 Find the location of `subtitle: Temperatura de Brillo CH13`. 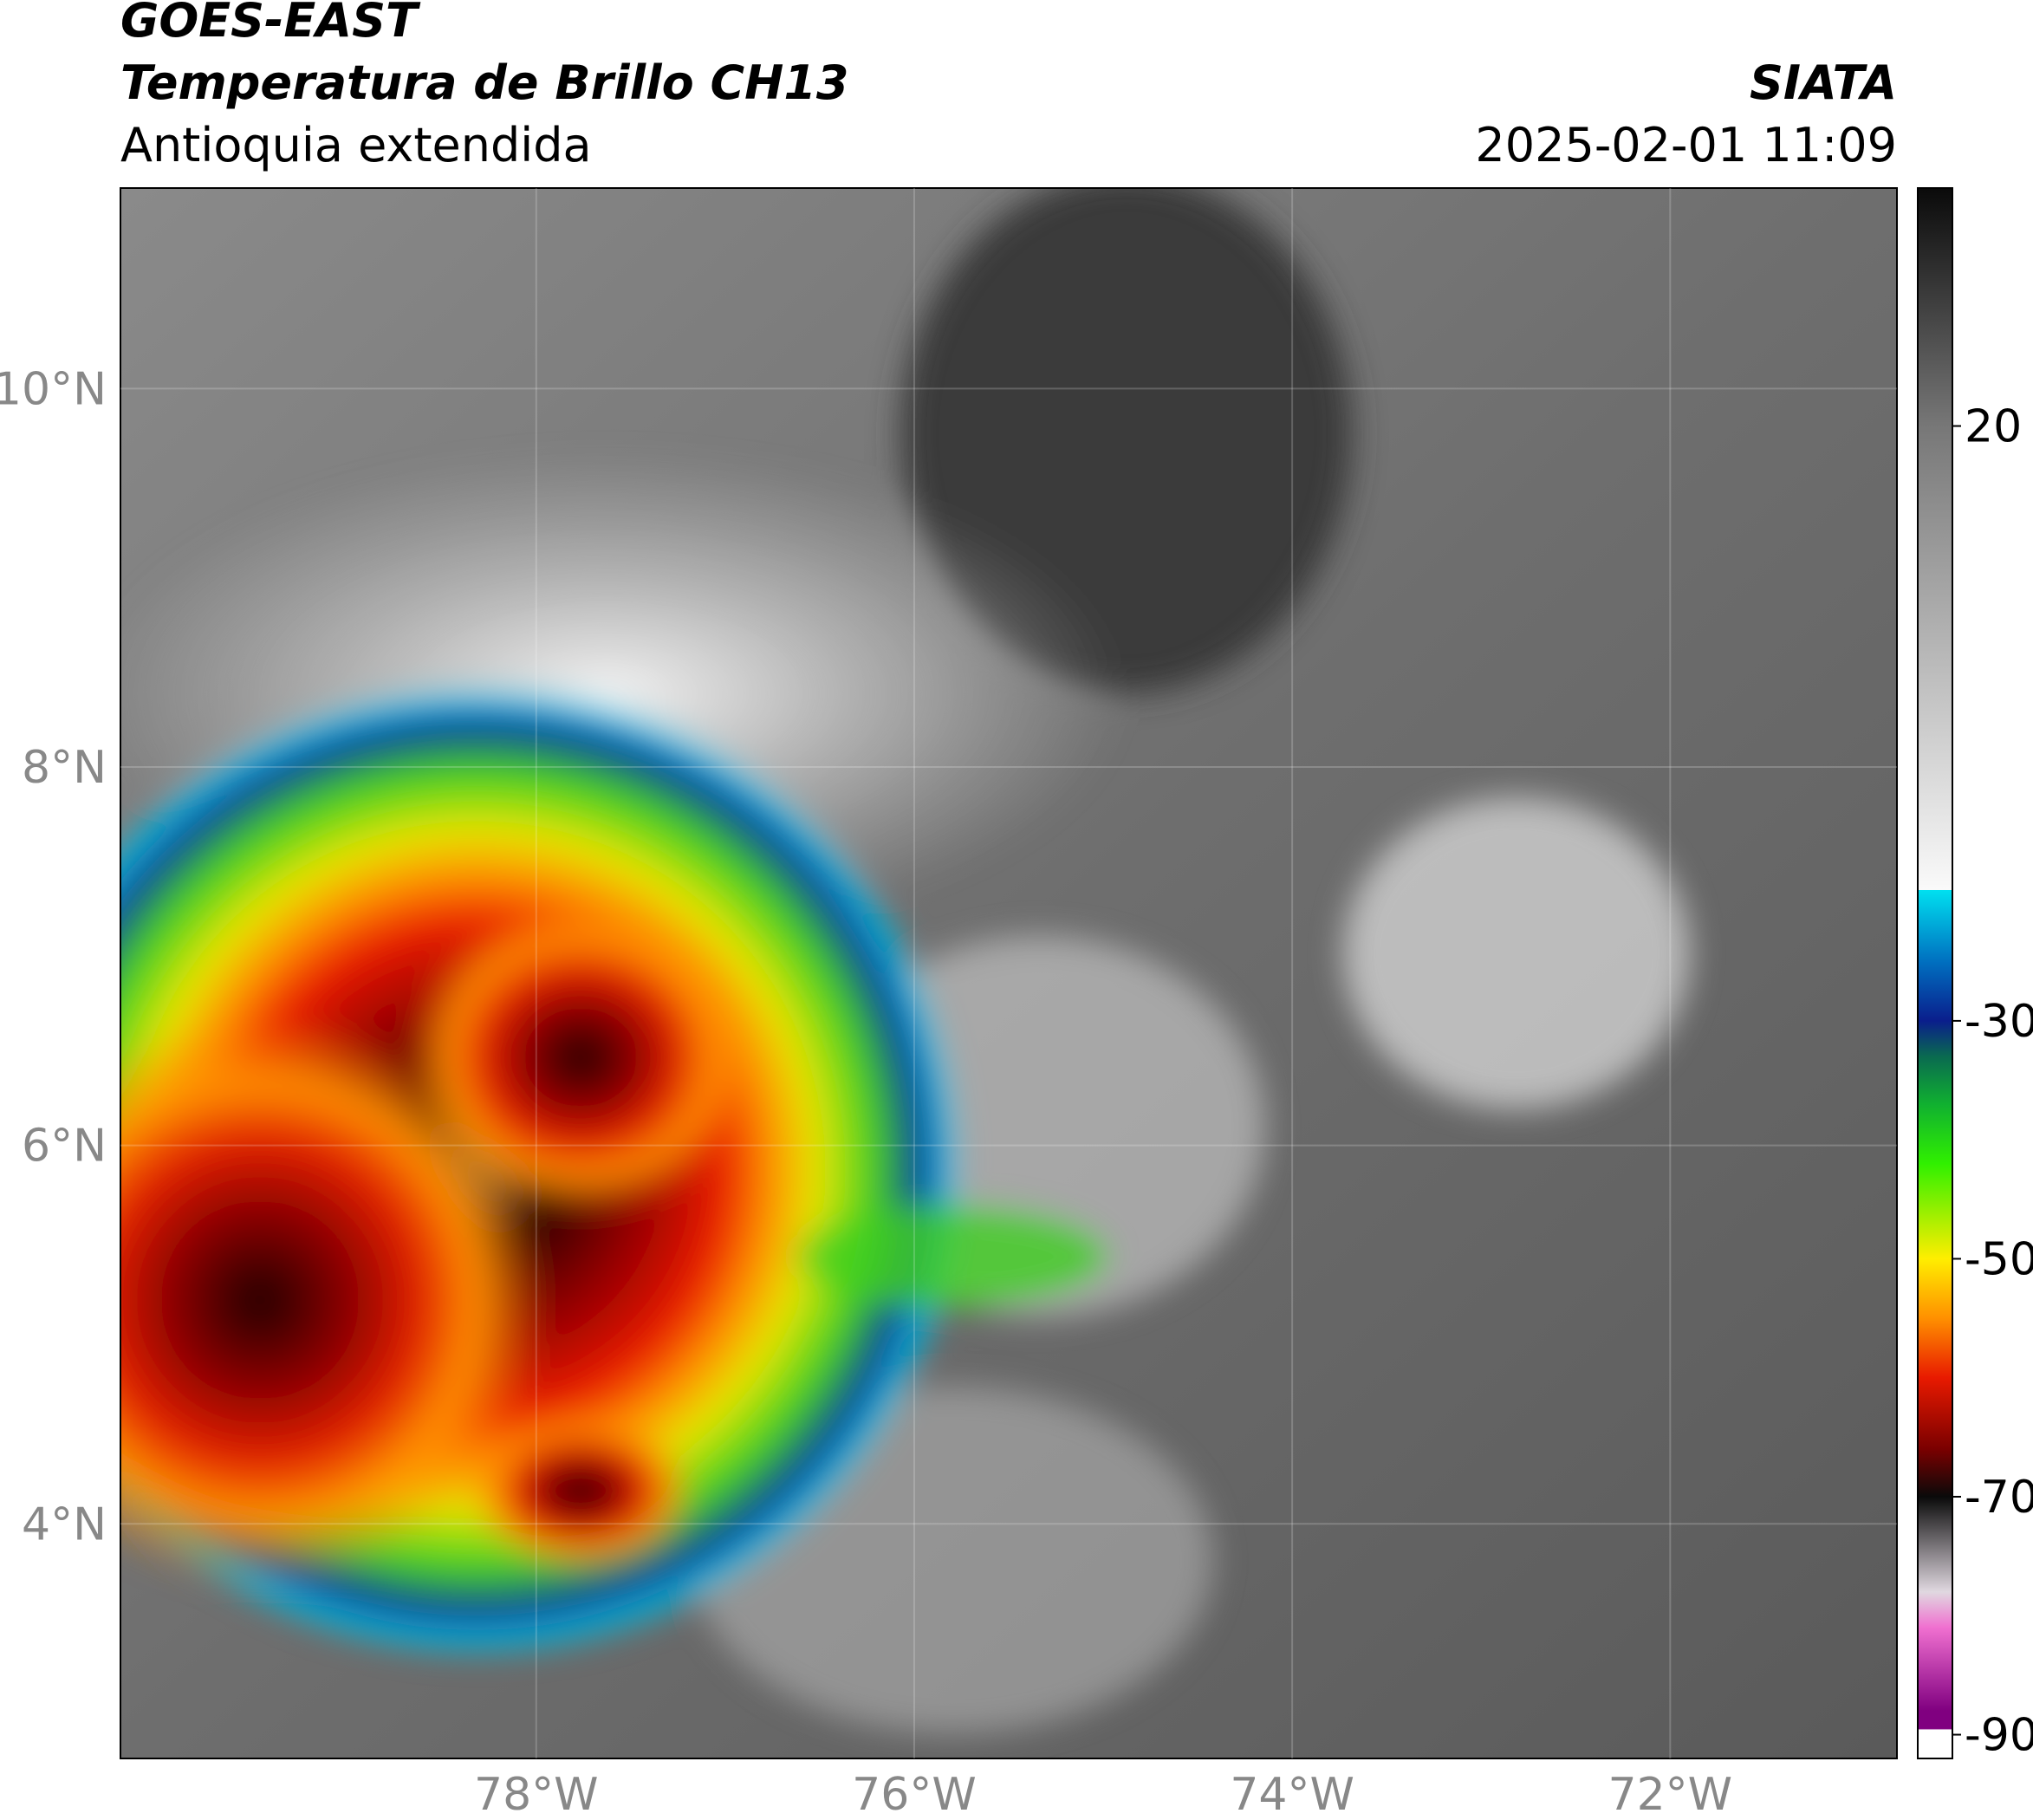

subtitle: Temperatura de Brillo CH13 is located at coordinates (484, 82).